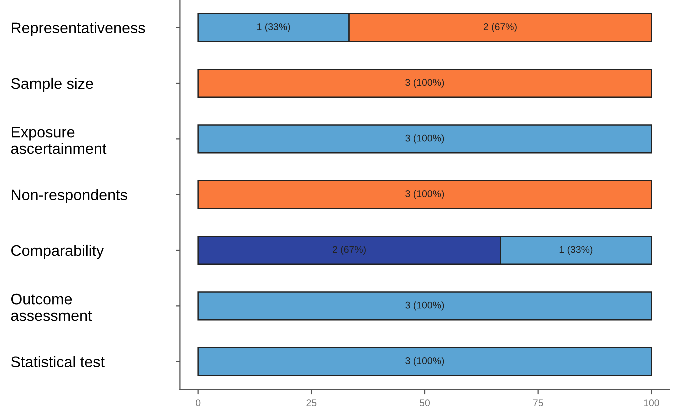 This screenshot has height=419, width=680. Describe the element at coordinates (79, 29) in the screenshot. I see `y-tick-label: Representativeness` at that location.